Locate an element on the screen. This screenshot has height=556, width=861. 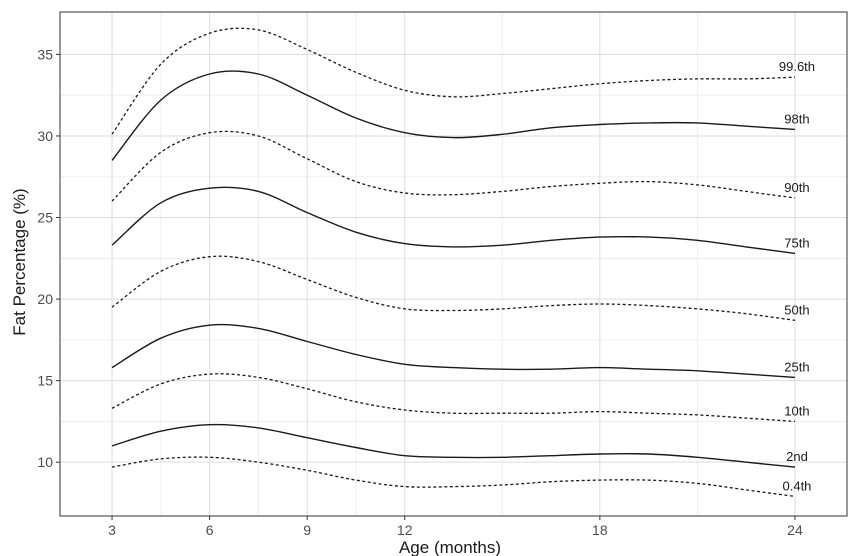
y-tick-label: 25 is located at coordinates (45, 218).